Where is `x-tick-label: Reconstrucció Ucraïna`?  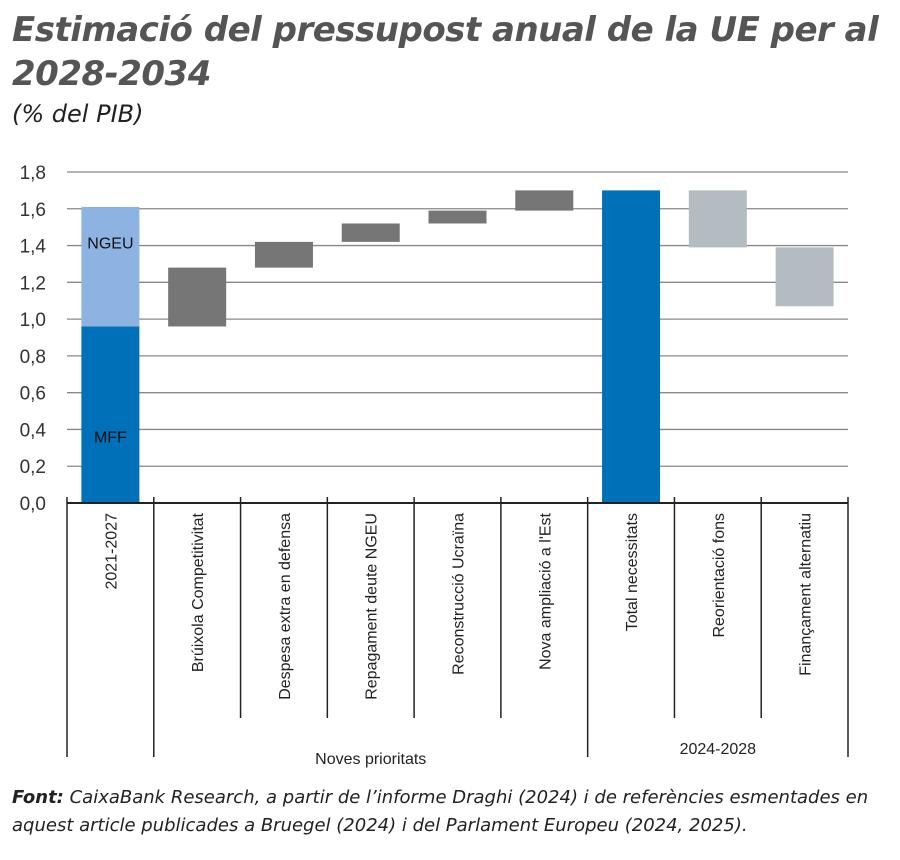
x-tick-label: Reconstrucció Ucraïna is located at coordinates (459, 594).